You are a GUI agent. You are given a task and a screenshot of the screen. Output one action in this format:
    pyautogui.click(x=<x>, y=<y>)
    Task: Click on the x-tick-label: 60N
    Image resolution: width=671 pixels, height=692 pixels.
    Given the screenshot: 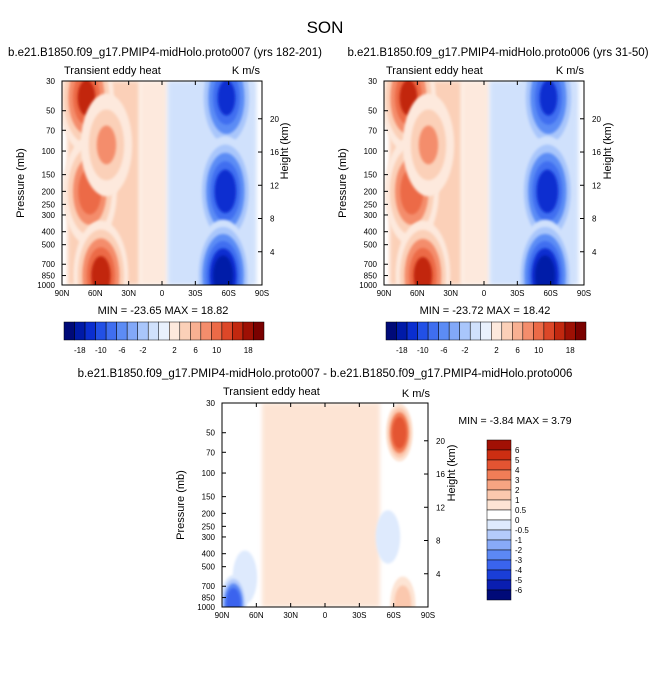 What is the action you would take?
    pyautogui.click(x=417, y=293)
    